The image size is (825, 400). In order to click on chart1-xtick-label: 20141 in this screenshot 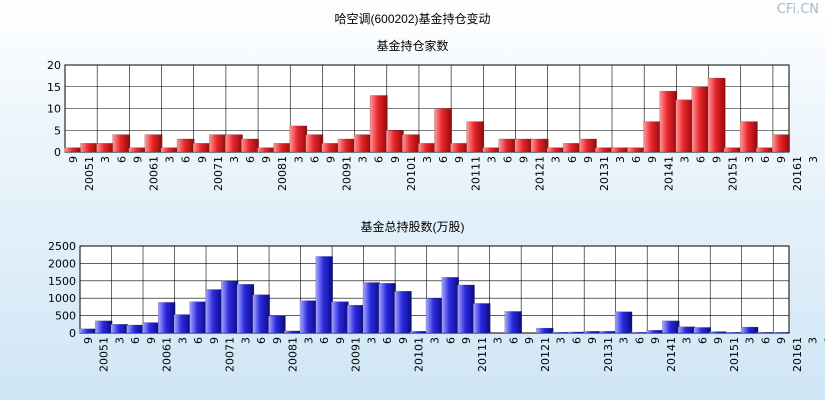, I will do `click(668, 173)`.